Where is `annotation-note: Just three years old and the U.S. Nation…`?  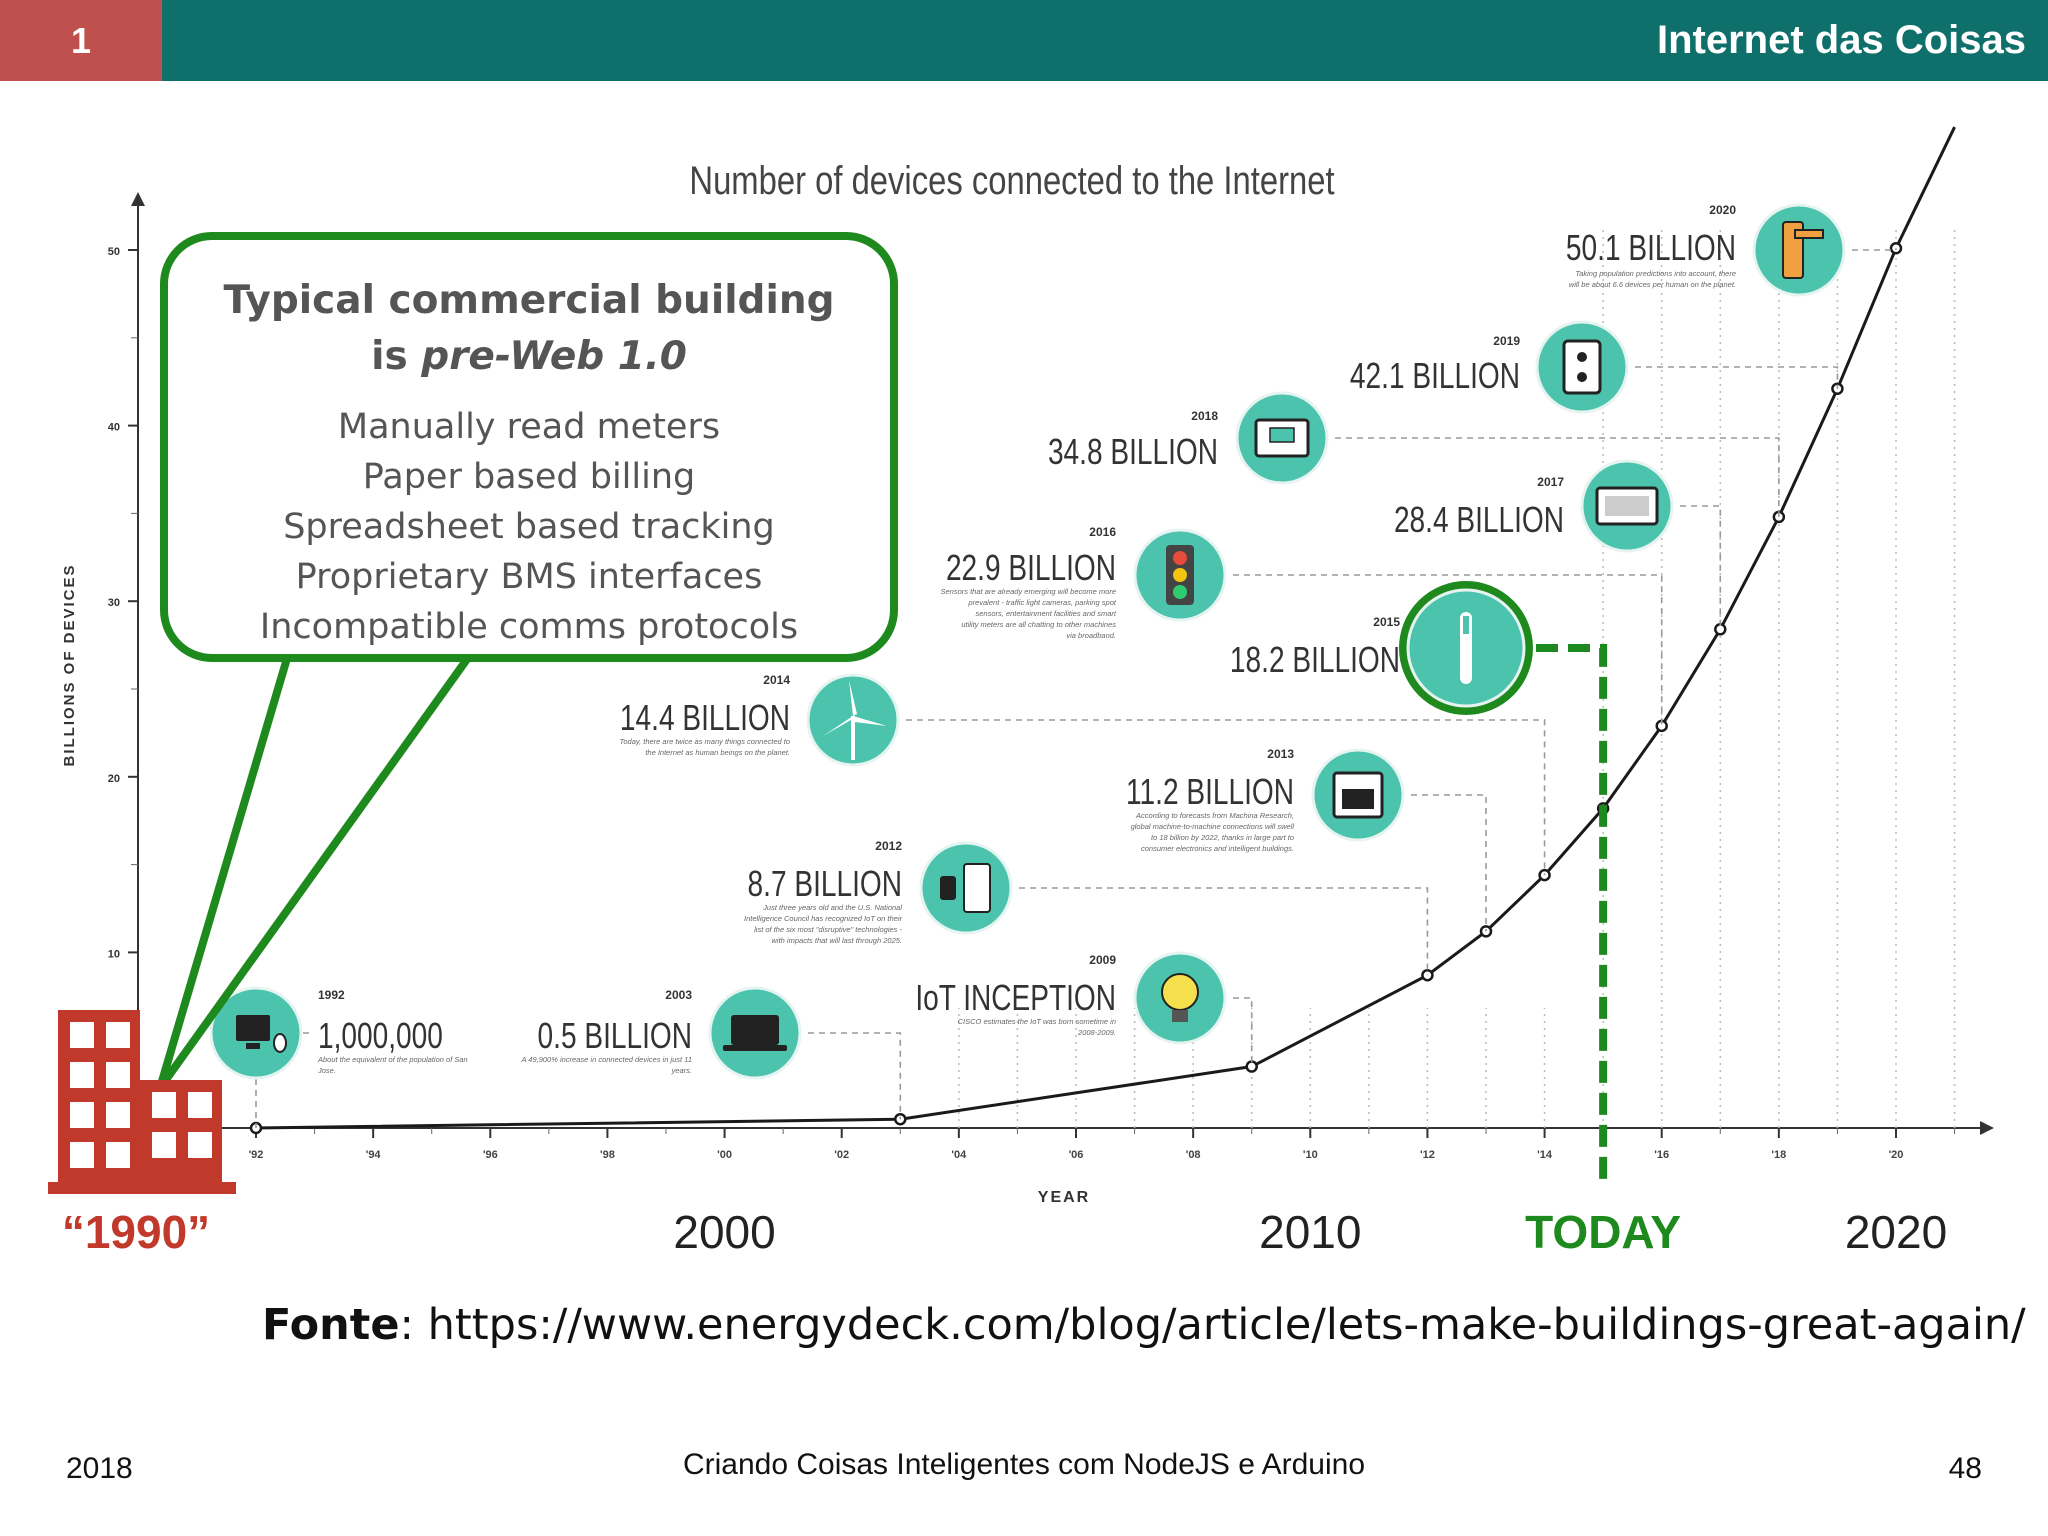 annotation-note: Just three years old and the U.S. Nation… is located at coordinates (832, 907).